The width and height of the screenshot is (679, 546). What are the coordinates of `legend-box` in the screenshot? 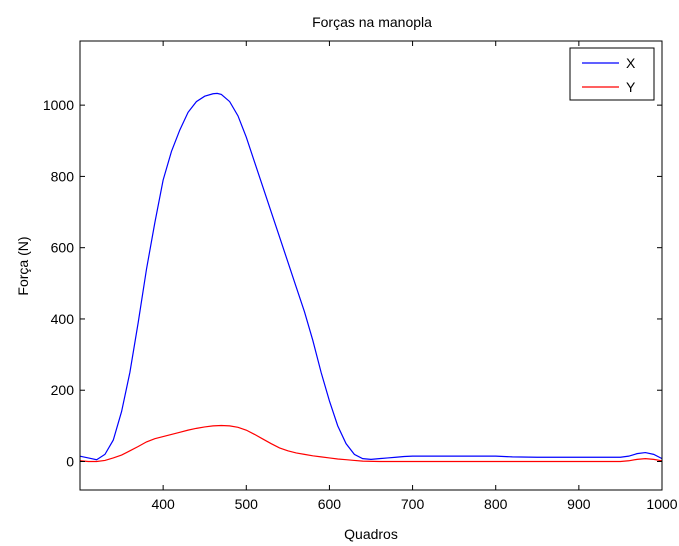 It's located at (612, 74).